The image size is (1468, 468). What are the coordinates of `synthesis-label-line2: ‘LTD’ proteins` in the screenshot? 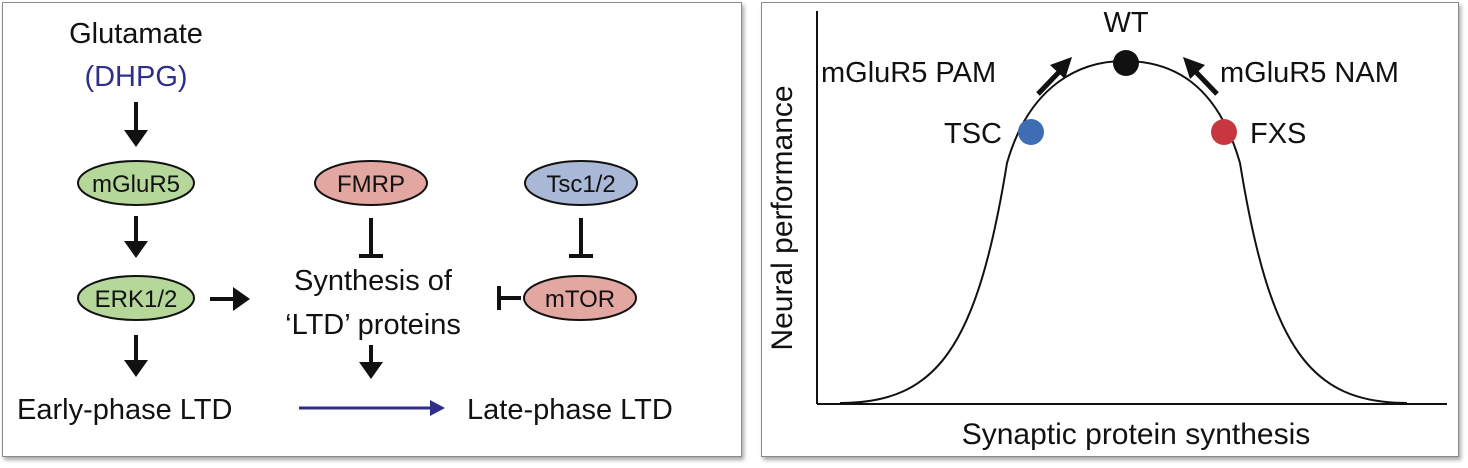 It's located at (373, 325).